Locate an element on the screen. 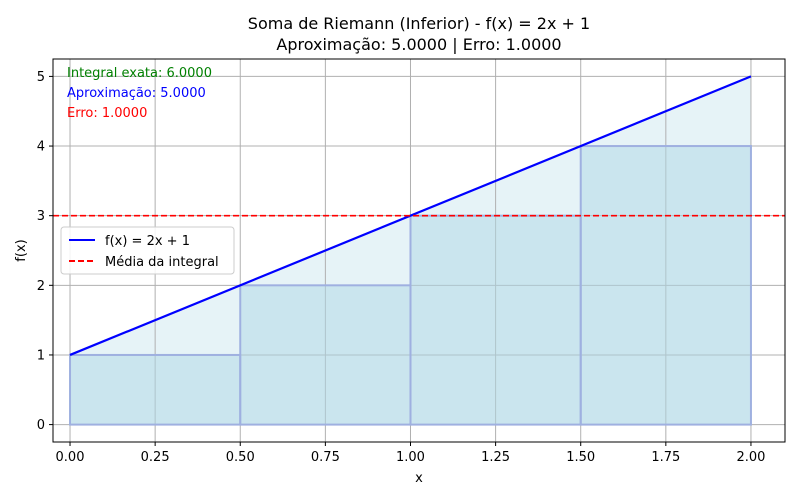 Image resolution: width=800 pixels, height=500 pixels. y-tick-label: 4 is located at coordinates (41, 147).